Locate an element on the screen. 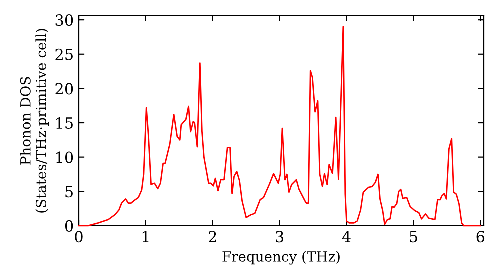 The width and height of the screenshot is (500, 280). x-axis-title: Frequency (THz) is located at coordinates (281, 258).